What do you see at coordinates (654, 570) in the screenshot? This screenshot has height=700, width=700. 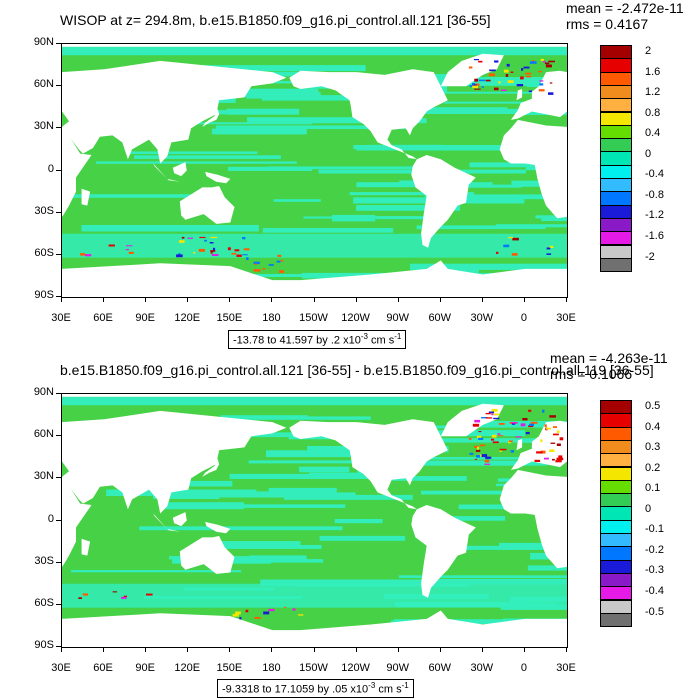 I see `legend-label: -0.3` at bounding box center [654, 570].